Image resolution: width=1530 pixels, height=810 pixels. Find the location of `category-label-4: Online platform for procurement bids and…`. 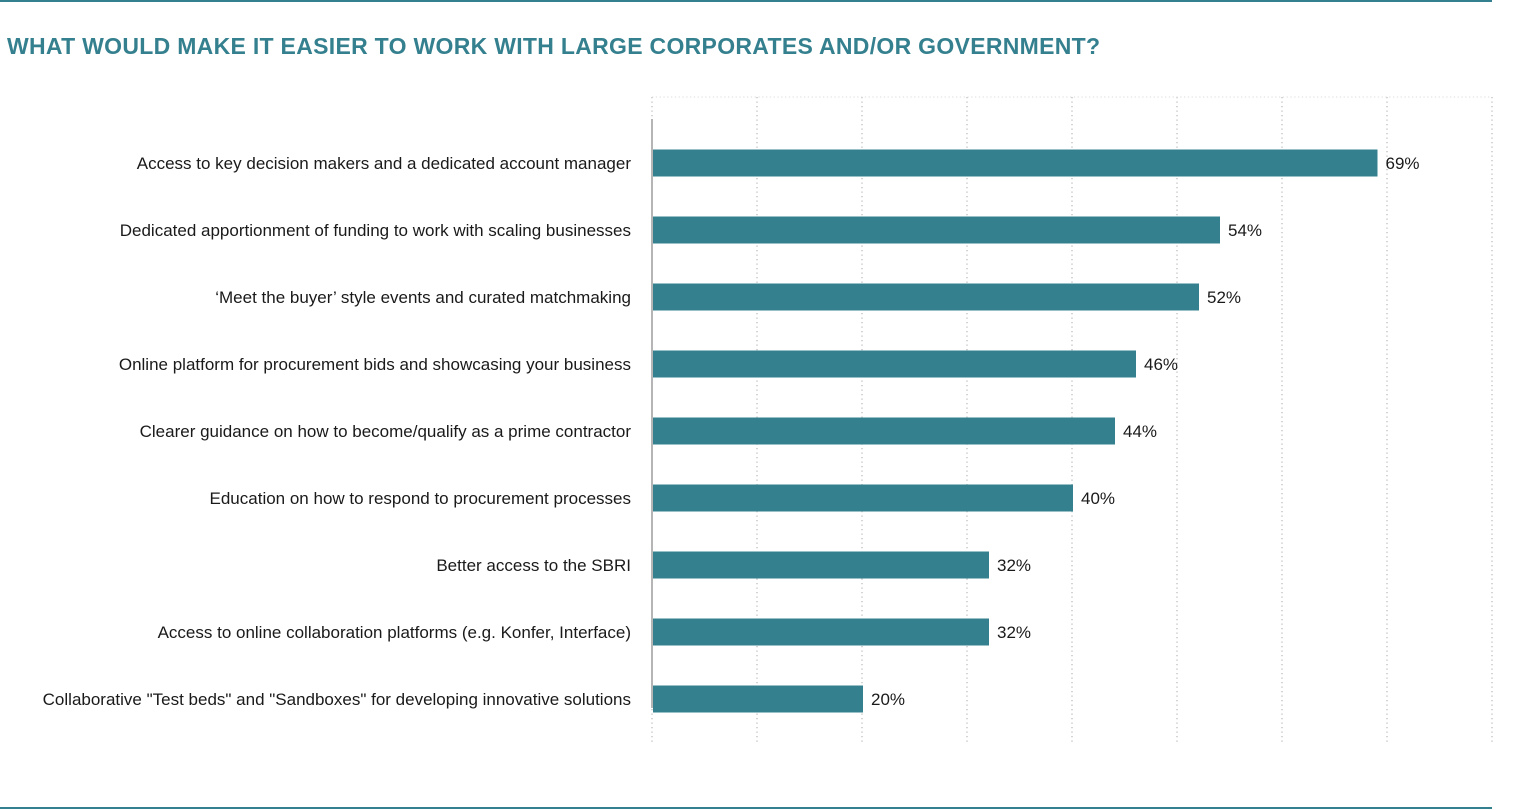

category-label-4: Online platform for procurement bids and… is located at coordinates (375, 364).